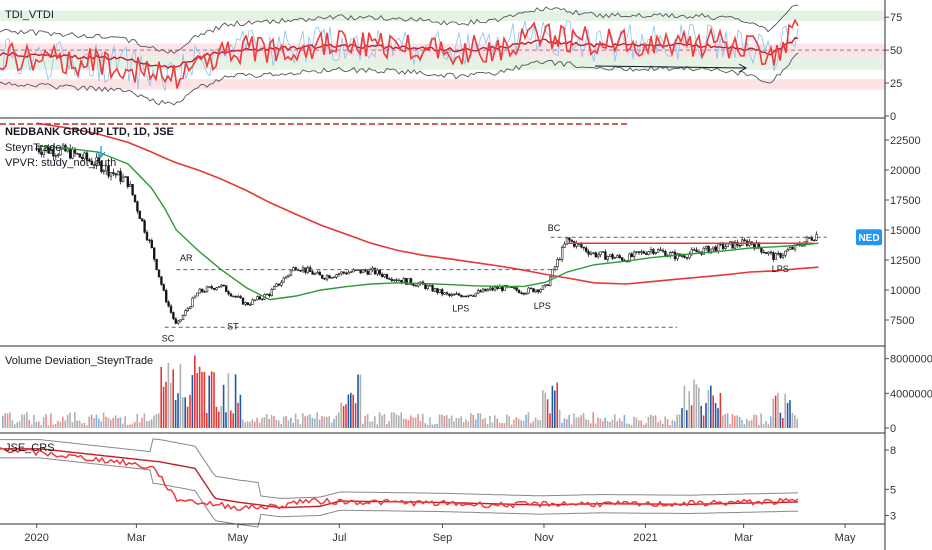  I want to click on annotation-lps: LPS, so click(460, 309).